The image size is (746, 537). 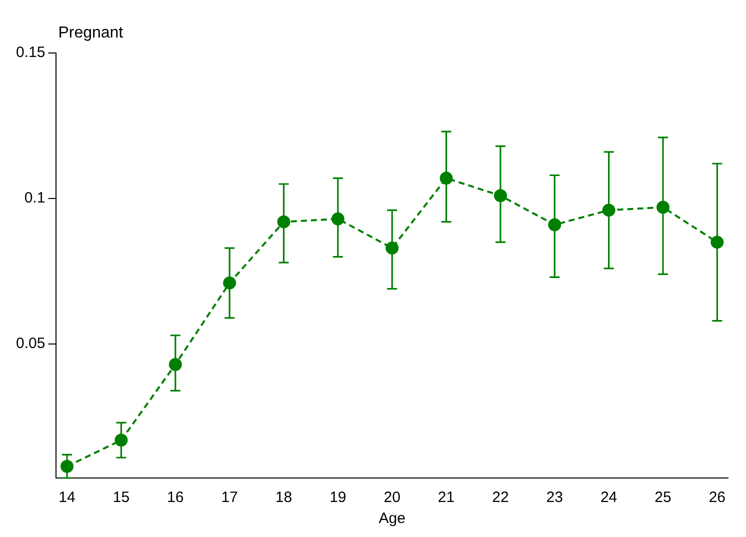 I want to click on x-tick-label: 23, so click(x=554, y=497).